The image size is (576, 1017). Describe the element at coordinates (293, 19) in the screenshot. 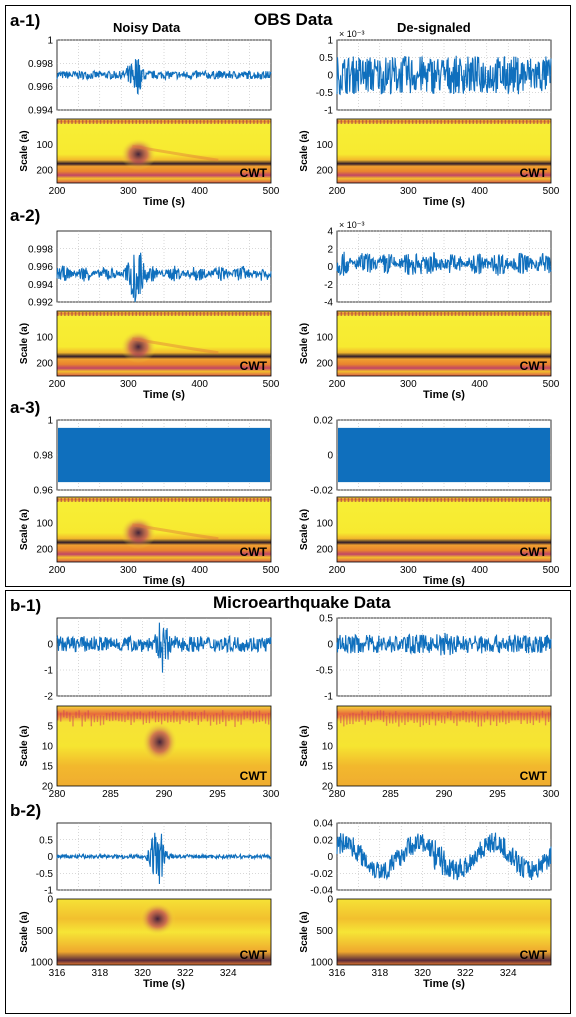

I see `obs-panel-title: OBS Data` at that location.